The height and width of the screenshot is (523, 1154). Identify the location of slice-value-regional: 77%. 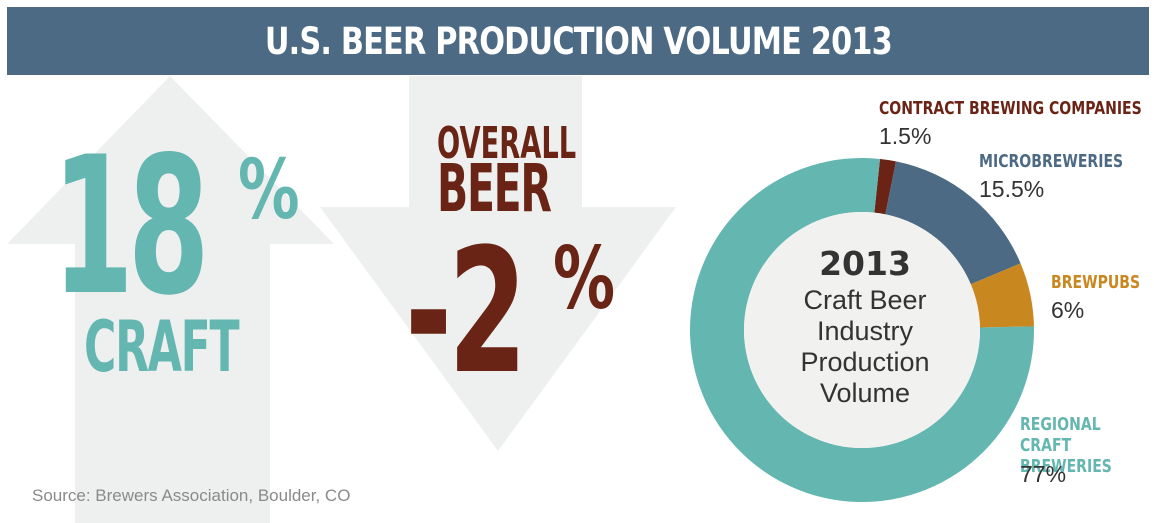
(1043, 474).